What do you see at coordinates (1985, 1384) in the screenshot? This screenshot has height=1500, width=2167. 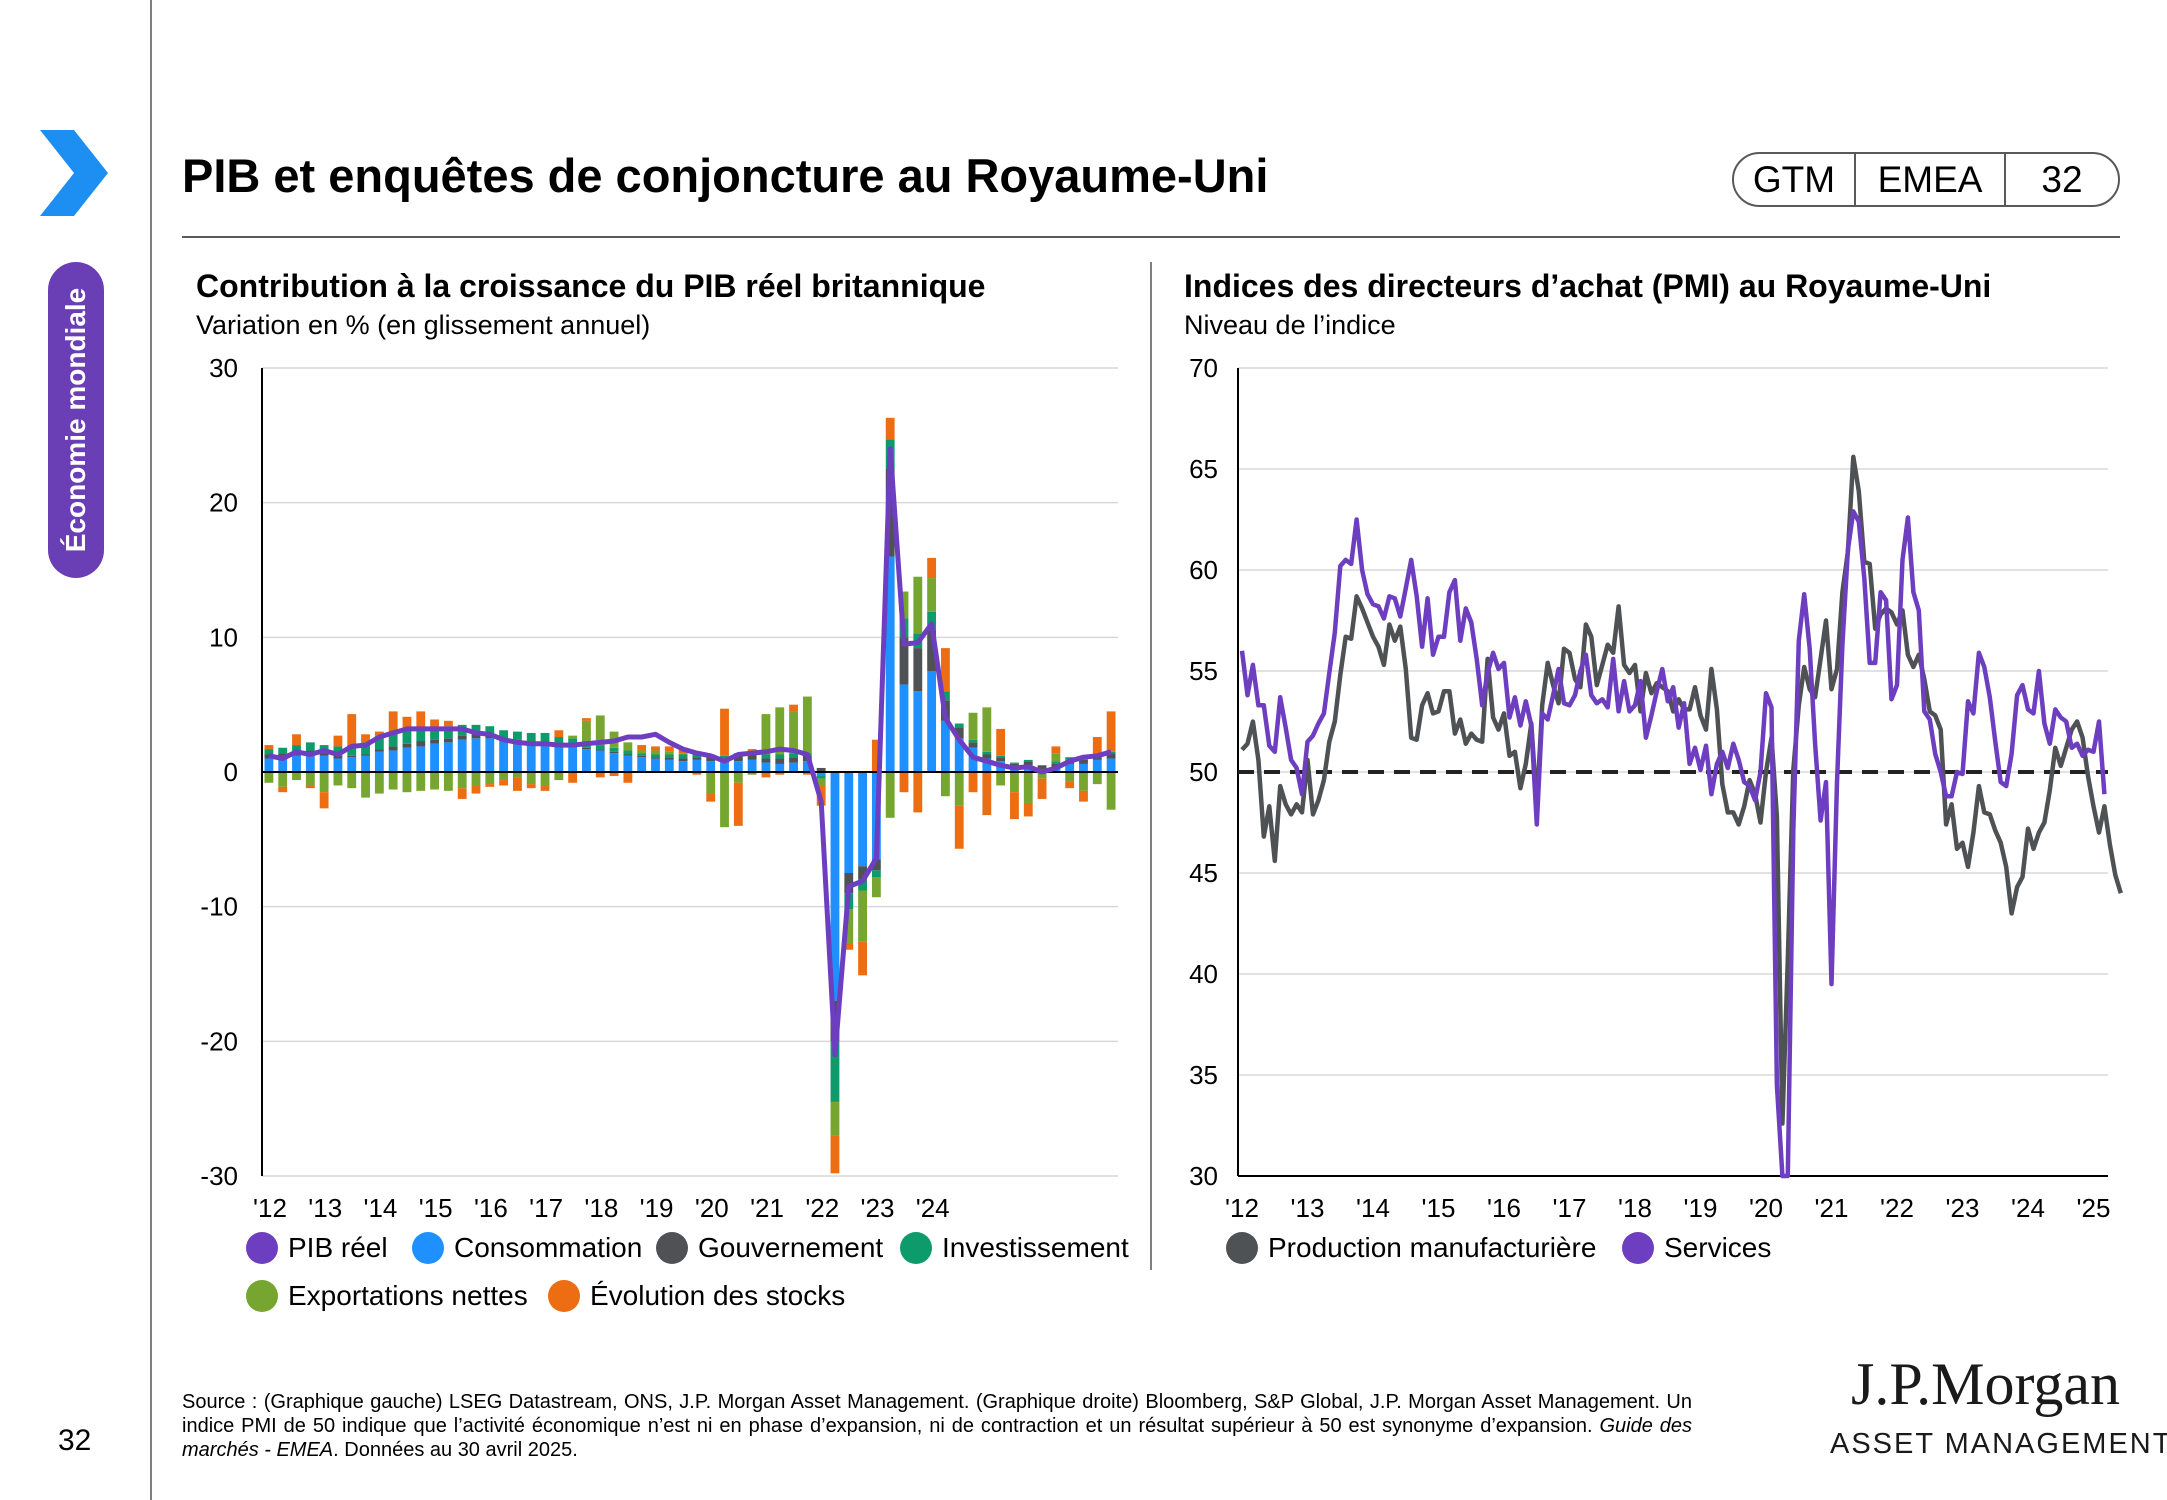 I see `jpmorgan-logo: J.P.Morgan` at bounding box center [1985, 1384].